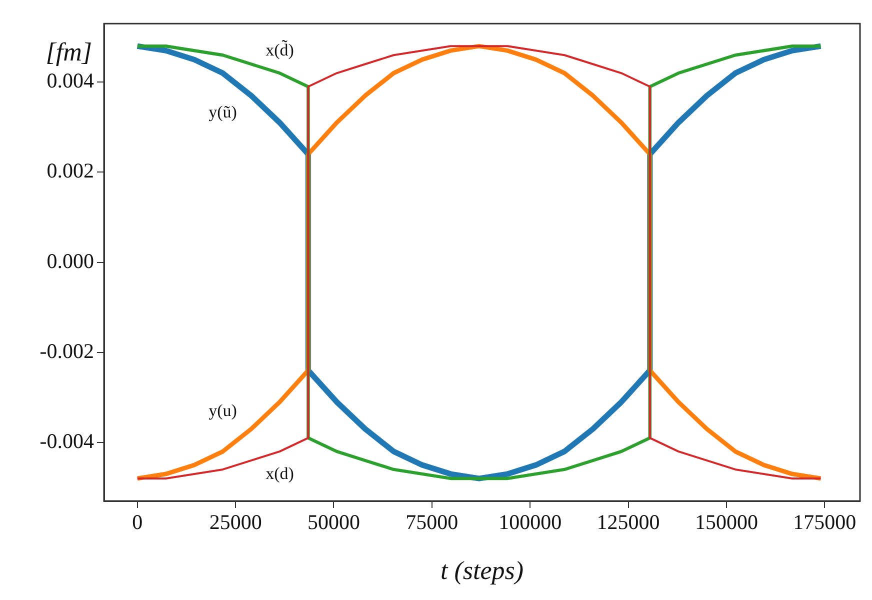 This screenshot has height=600, width=872. What do you see at coordinates (280, 50) in the screenshot?
I see `series-label: x(d̃)` at bounding box center [280, 50].